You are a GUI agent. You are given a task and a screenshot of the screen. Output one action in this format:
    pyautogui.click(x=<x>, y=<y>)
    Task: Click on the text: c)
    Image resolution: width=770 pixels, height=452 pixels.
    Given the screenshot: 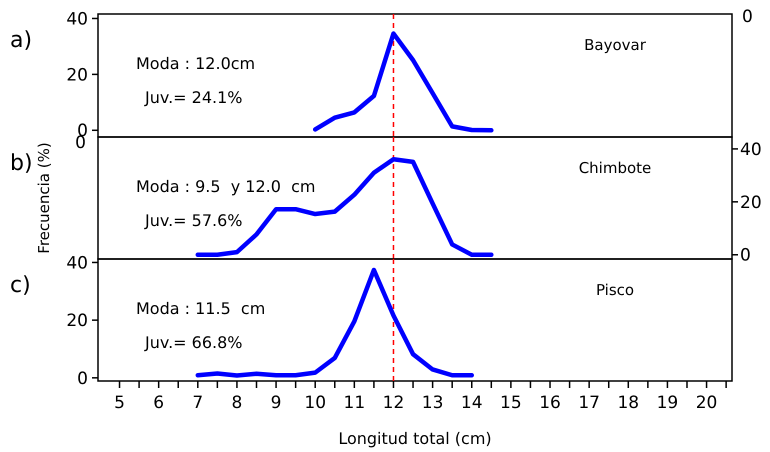 What is the action you would take?
    pyautogui.click(x=20, y=285)
    